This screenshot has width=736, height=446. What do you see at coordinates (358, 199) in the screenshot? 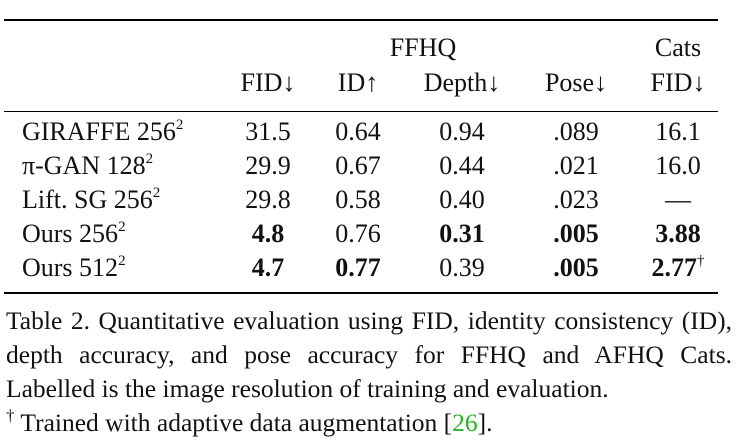
I see `table-cell: 0.58` at bounding box center [358, 199].